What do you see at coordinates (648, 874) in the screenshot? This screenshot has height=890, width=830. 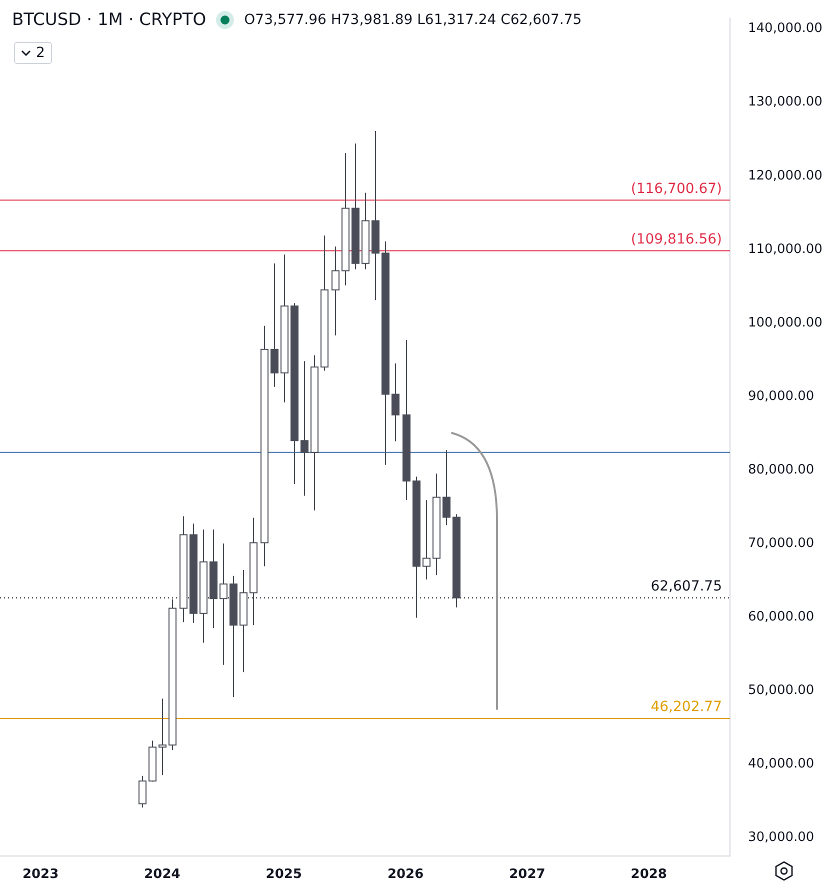 I see `x-tick-label: 2028` at bounding box center [648, 874].